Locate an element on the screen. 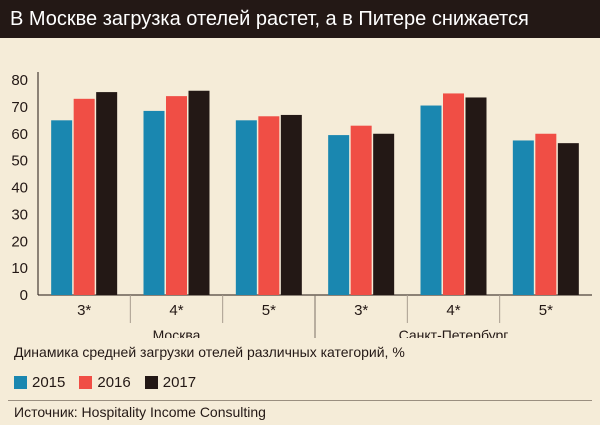  legend: 2015 2016 2017 is located at coordinates (105, 382).